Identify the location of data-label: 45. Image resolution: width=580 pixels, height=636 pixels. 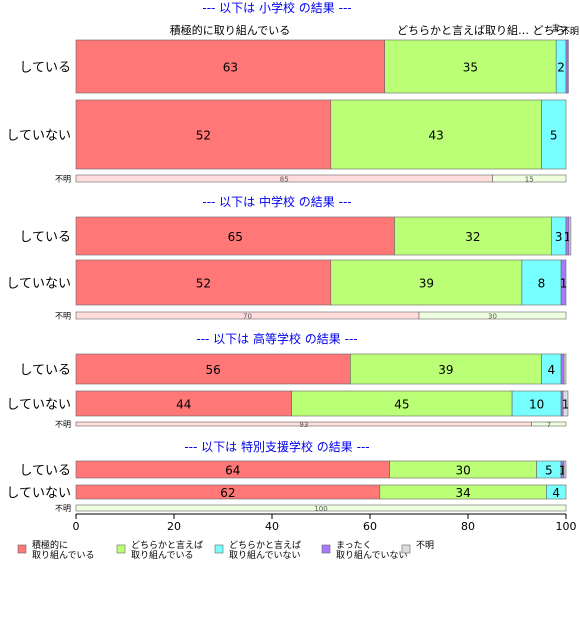
(401, 405).